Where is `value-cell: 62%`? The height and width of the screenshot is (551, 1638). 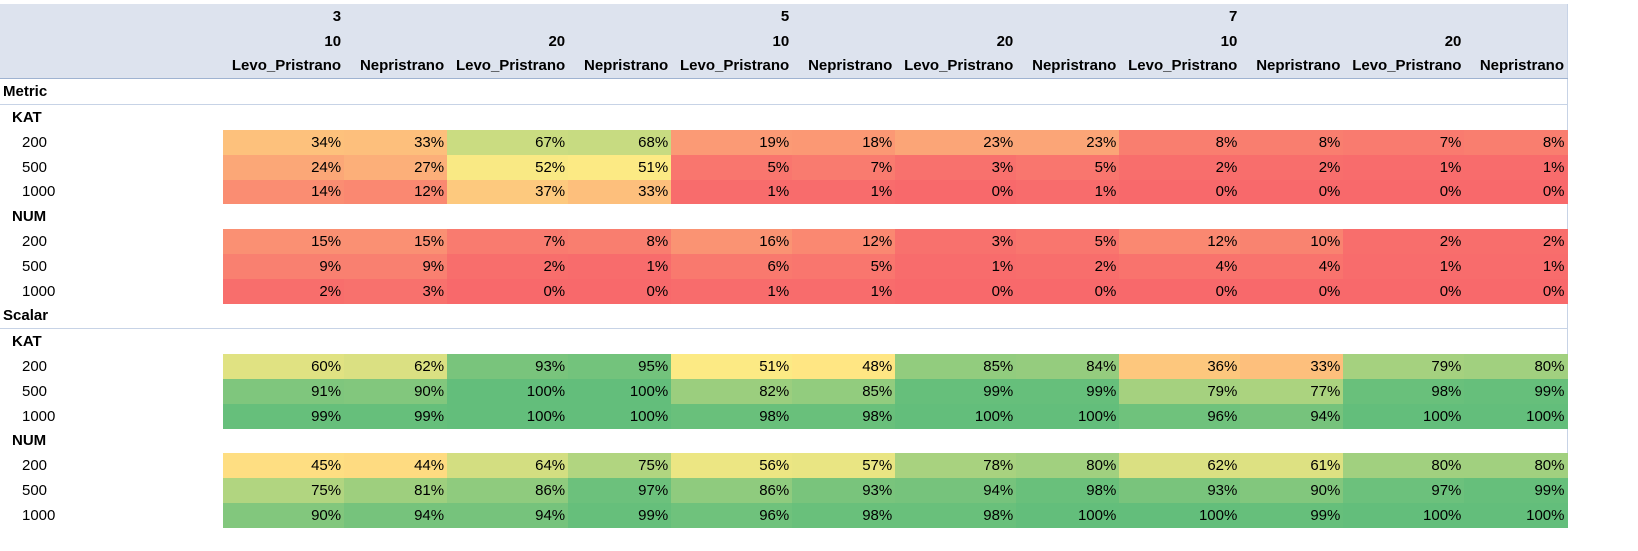 value-cell: 62% is located at coordinates (396, 366).